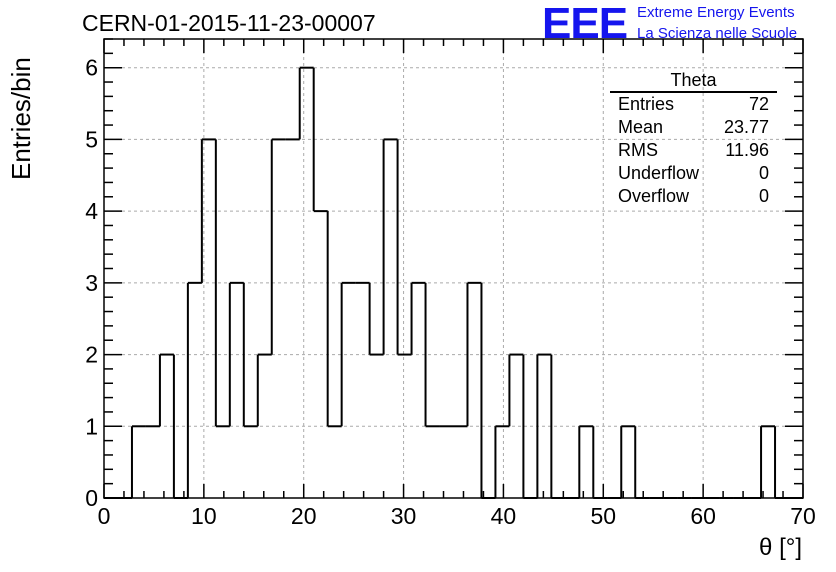 The height and width of the screenshot is (572, 836). Describe the element at coordinates (104, 516) in the screenshot. I see `x-tick-label: 0` at that location.